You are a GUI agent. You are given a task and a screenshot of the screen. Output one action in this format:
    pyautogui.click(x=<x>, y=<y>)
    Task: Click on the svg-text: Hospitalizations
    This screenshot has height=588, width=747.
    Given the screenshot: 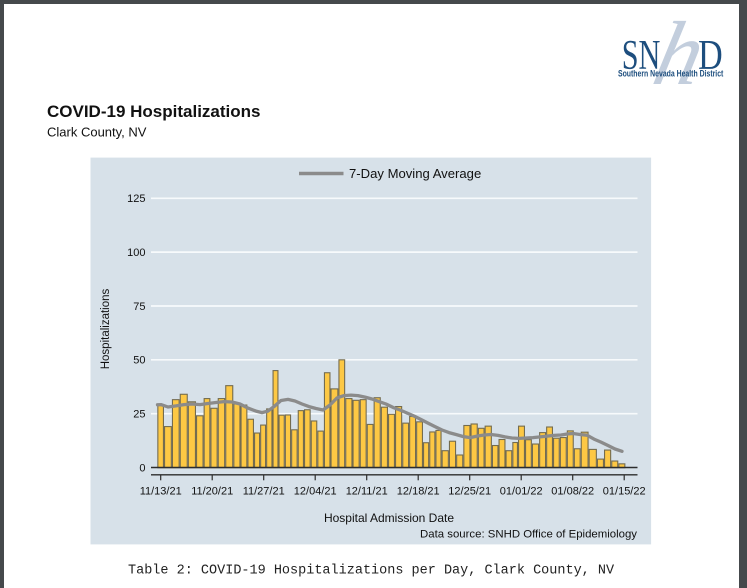 What is the action you would take?
    pyautogui.click(x=106, y=328)
    